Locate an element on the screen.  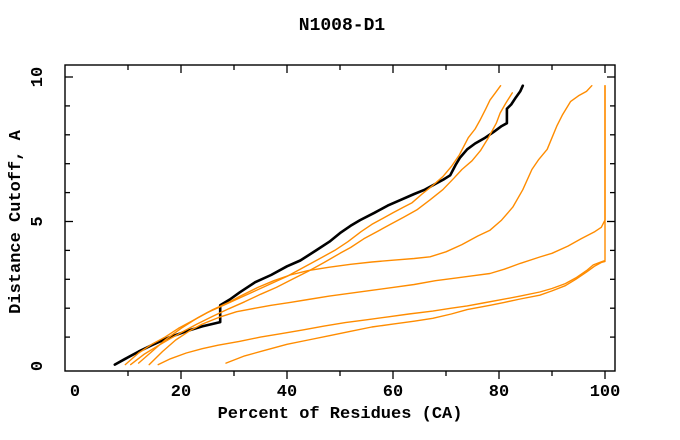
x-tick-label: 80 is located at coordinates (499, 392).